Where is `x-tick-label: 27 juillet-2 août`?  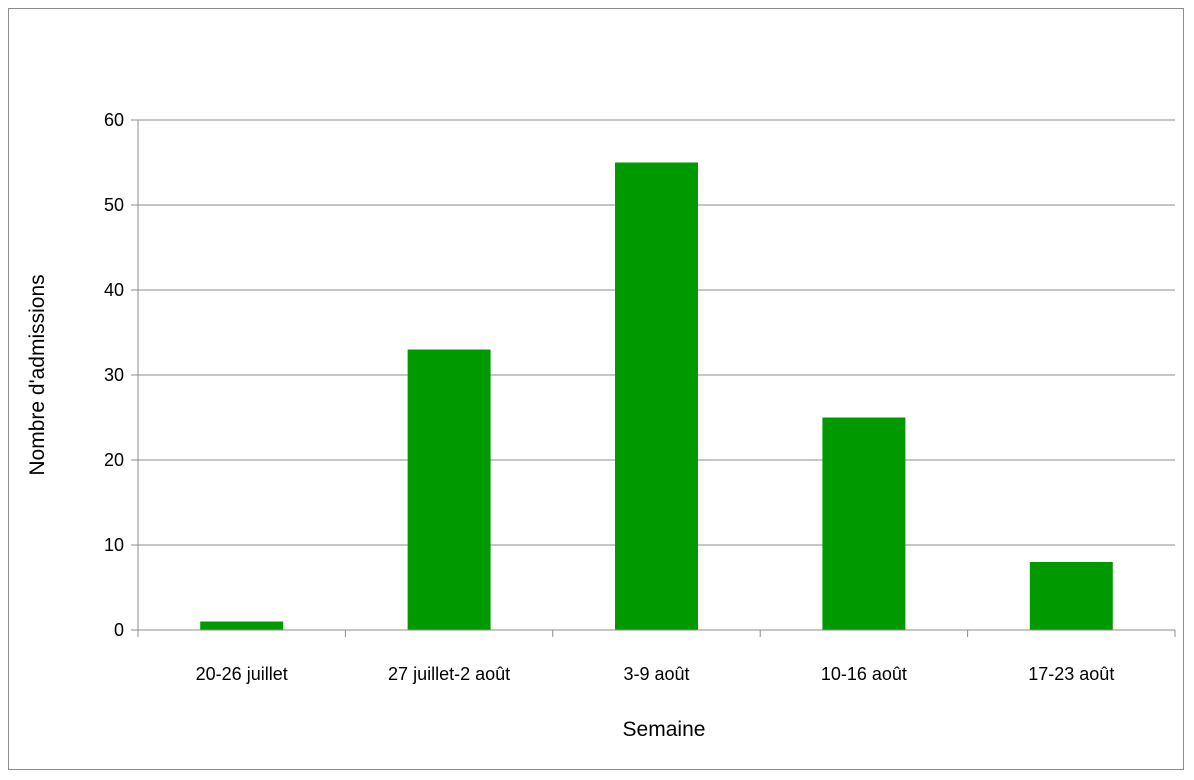 x-tick-label: 27 juillet-2 août is located at coordinates (449, 674).